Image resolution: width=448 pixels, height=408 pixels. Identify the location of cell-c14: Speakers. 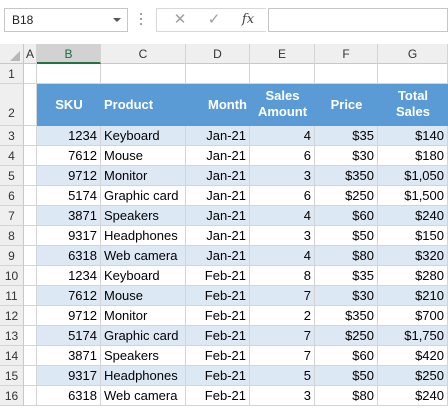
(143, 356).